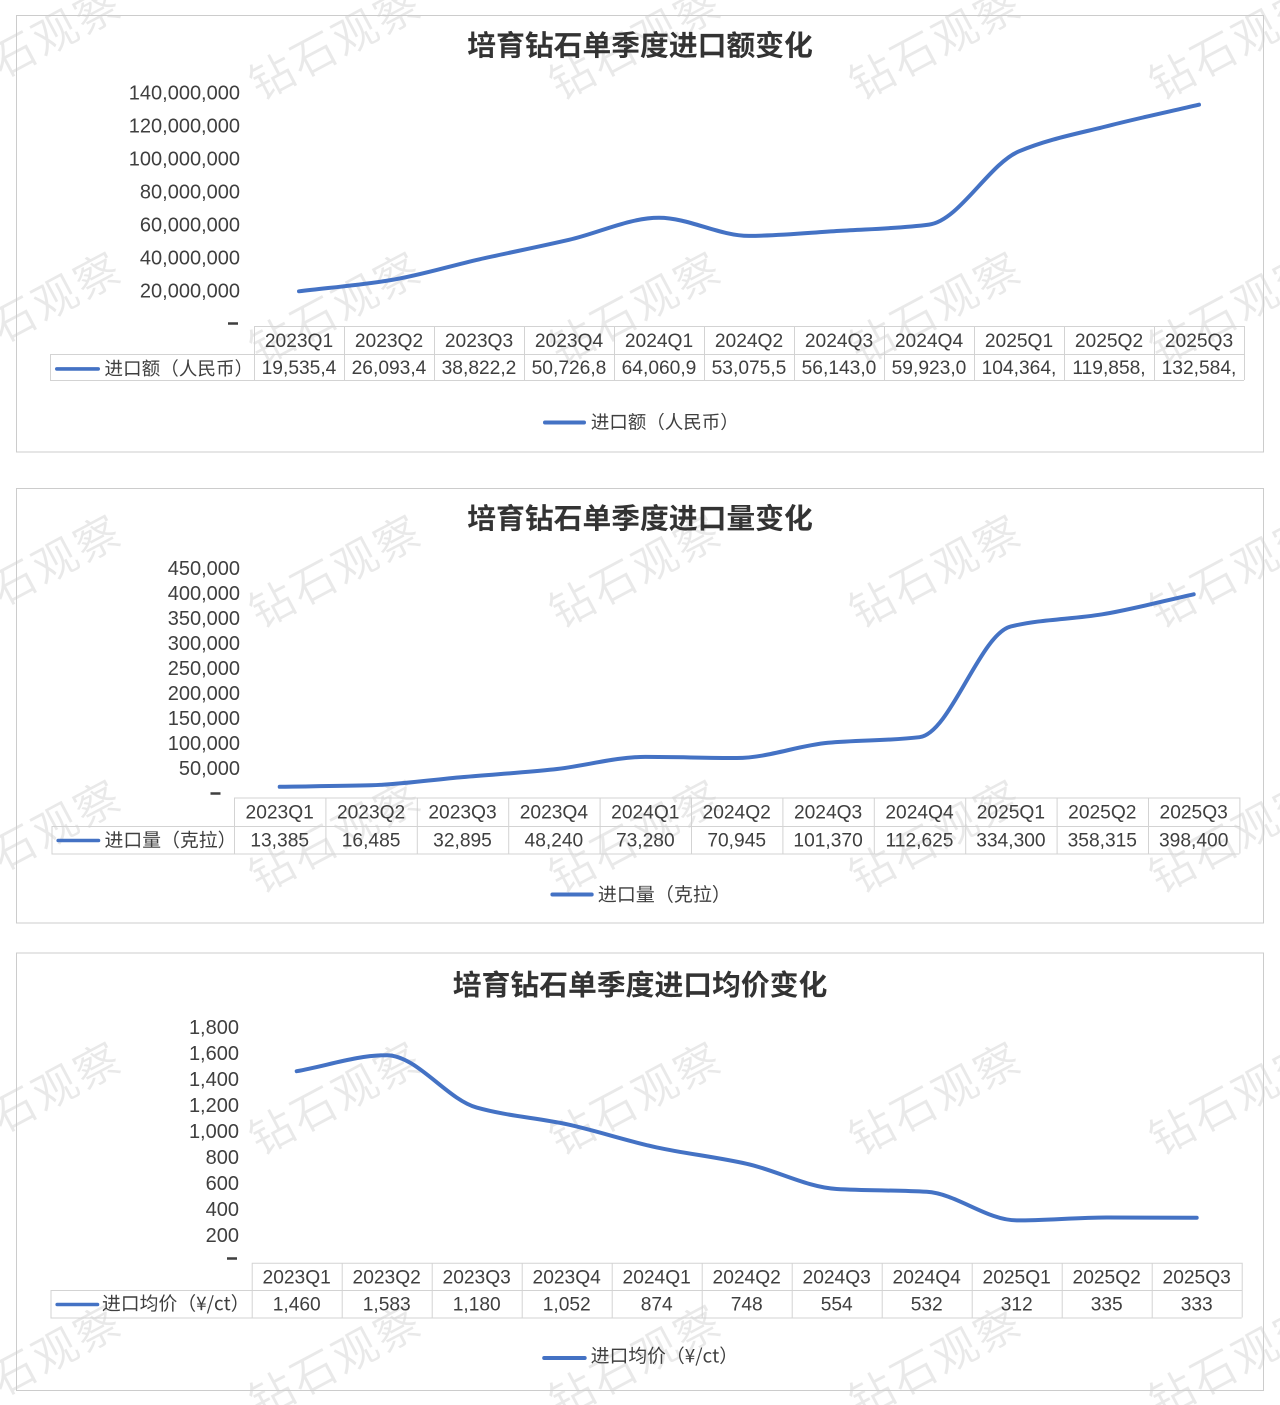 This screenshot has width=1280, height=1405. Describe the element at coordinates (190, 226) in the screenshot. I see `svg-text: 60,000,000` at that location.